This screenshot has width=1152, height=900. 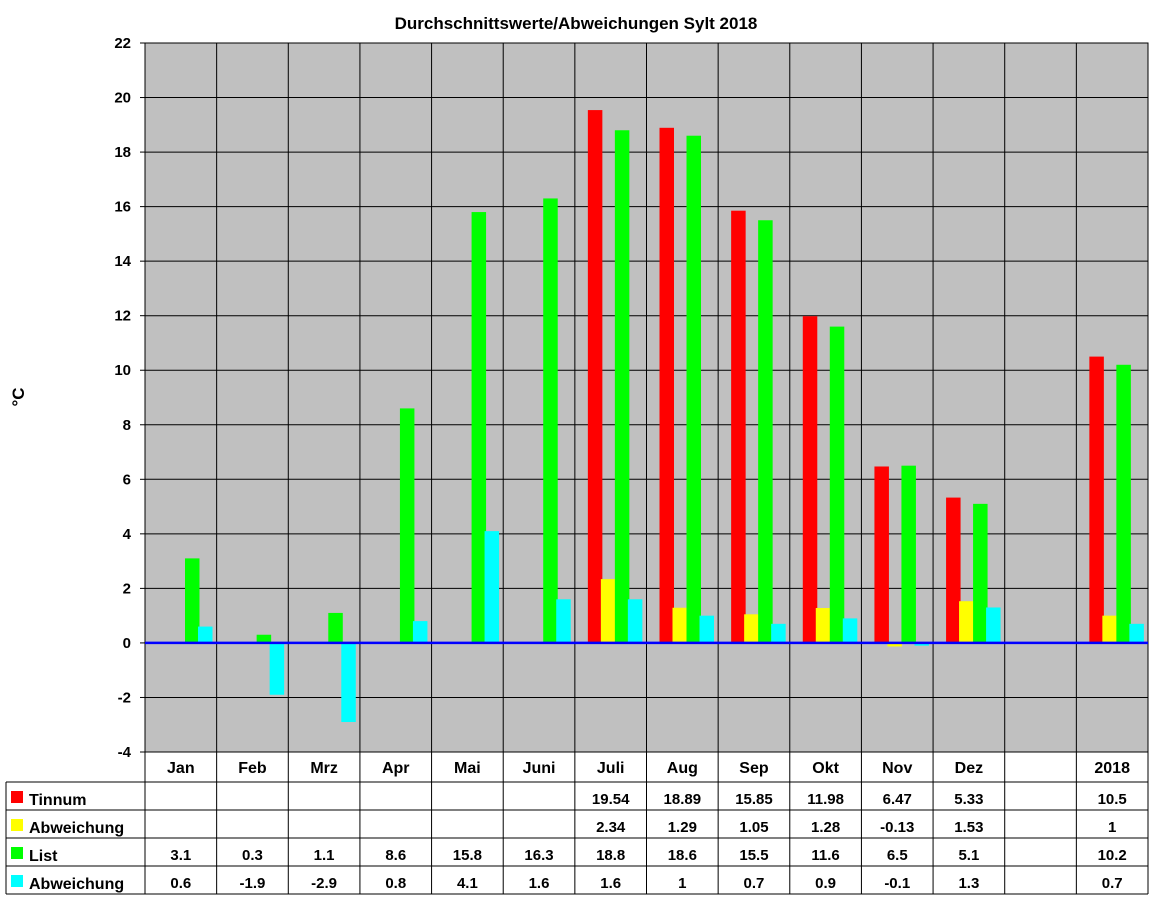 I want to click on category-label: Mrz, so click(x=324, y=768).